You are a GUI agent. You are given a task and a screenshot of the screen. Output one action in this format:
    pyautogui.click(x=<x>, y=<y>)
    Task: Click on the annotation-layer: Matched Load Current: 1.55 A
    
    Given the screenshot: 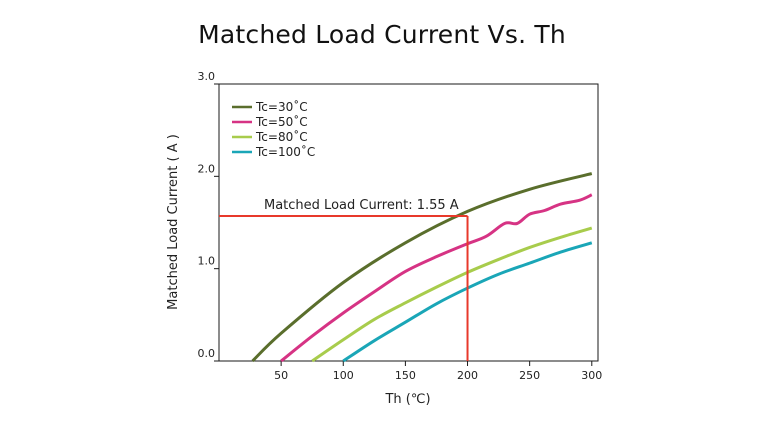 What is the action you would take?
    pyautogui.click(x=344, y=279)
    